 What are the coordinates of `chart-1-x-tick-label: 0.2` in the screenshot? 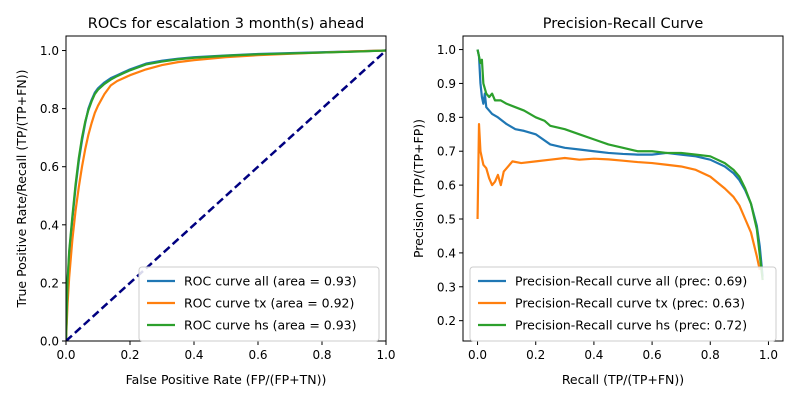 It's located at (129, 355).